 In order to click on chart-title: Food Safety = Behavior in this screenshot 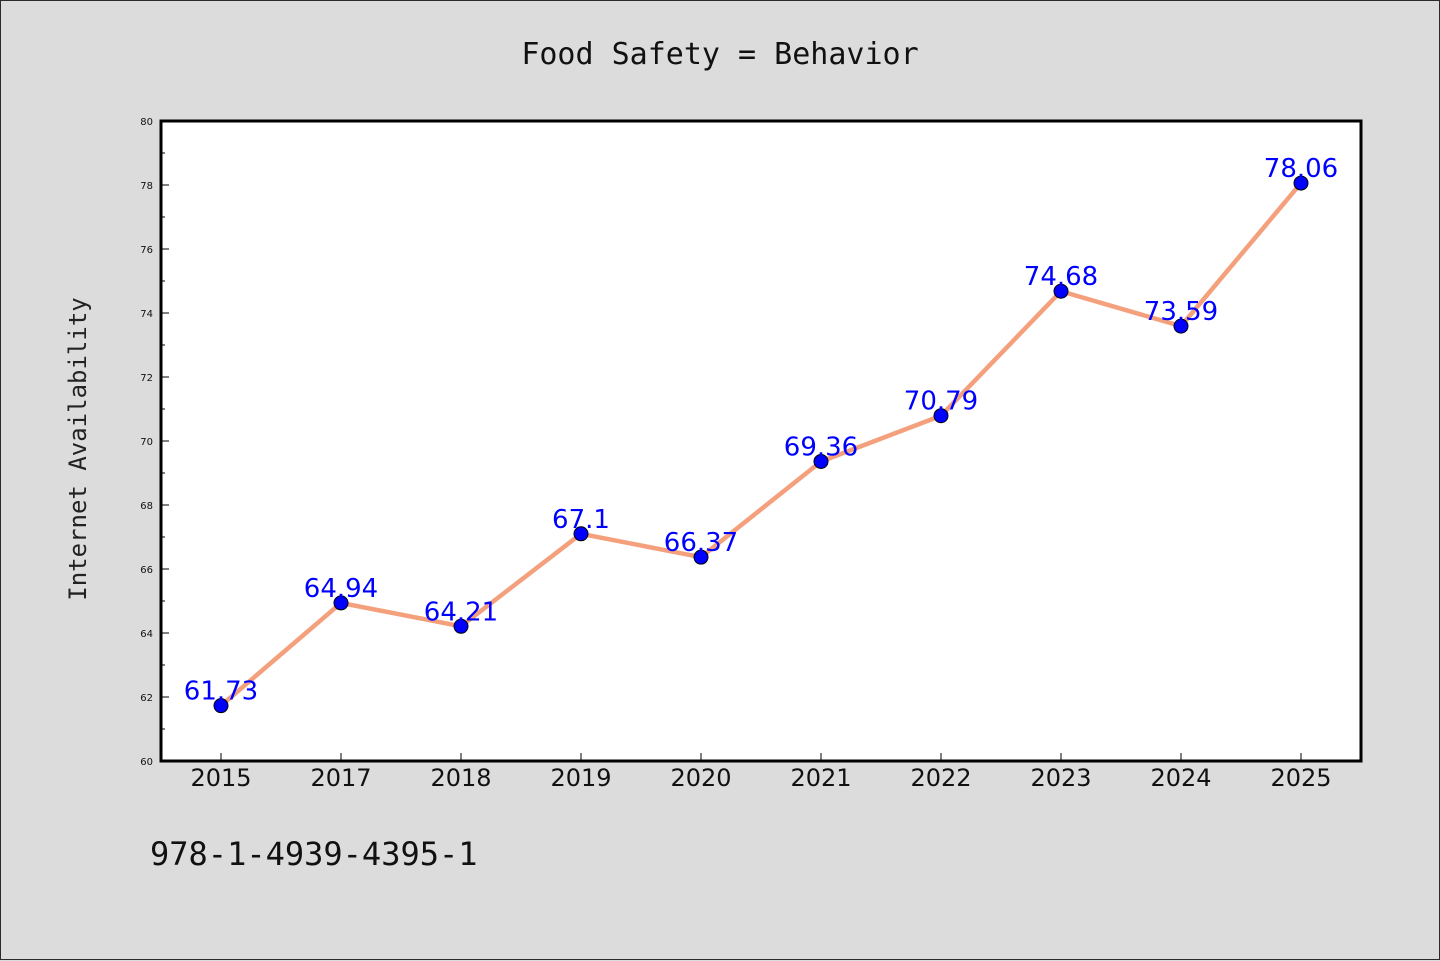, I will do `click(719, 54)`.